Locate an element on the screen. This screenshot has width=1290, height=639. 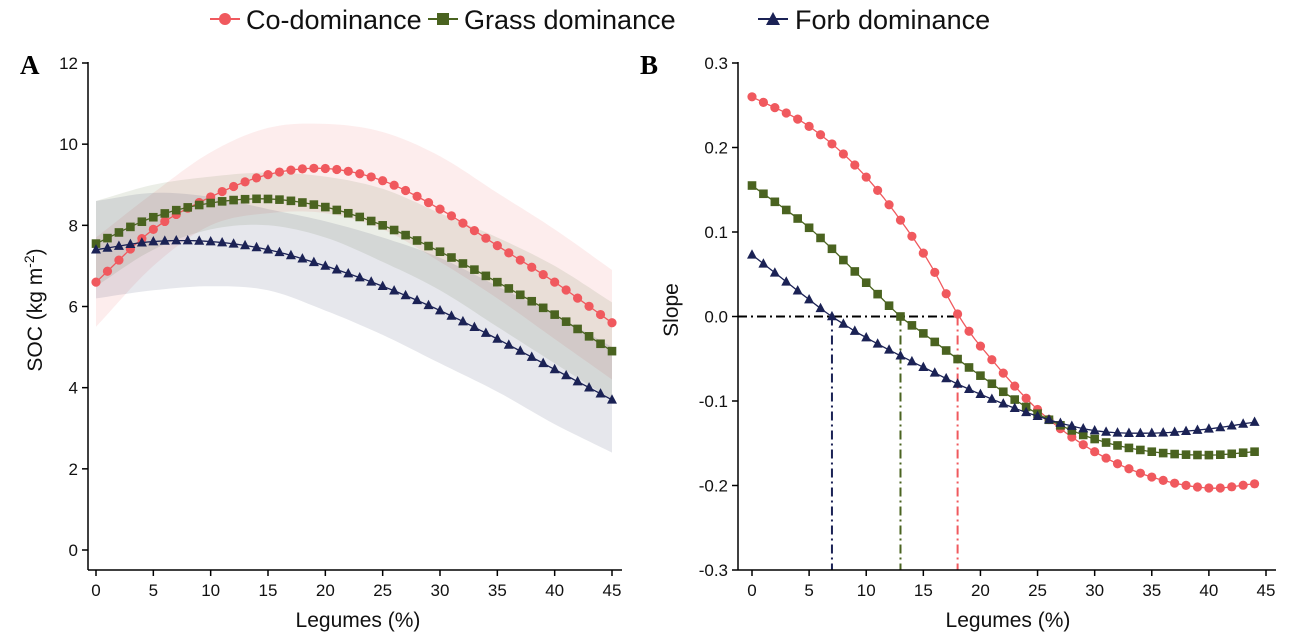
y-axis-title: Slope is located at coordinates (671, 310).